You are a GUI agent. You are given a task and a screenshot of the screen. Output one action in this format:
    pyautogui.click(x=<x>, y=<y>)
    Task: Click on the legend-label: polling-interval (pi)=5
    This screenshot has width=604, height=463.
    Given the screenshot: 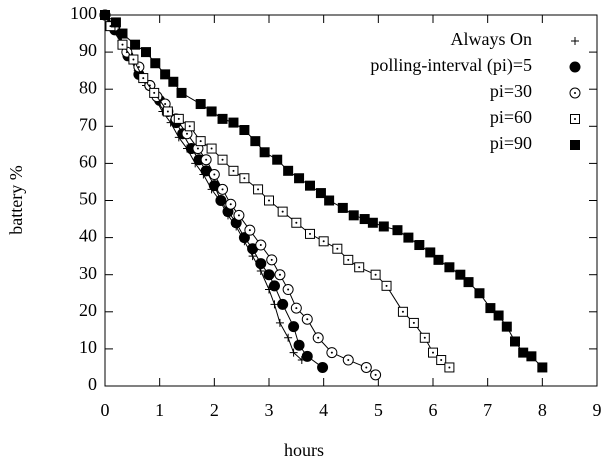 What is the action you would take?
    pyautogui.click(x=451, y=65)
    